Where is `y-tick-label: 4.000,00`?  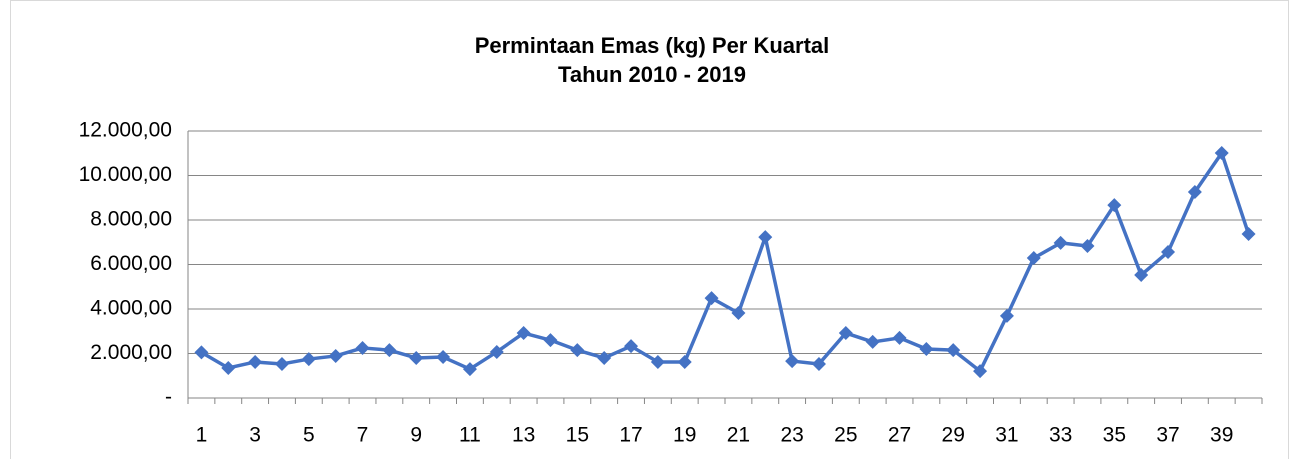 y-tick-label: 4.000,00 is located at coordinates (131, 308).